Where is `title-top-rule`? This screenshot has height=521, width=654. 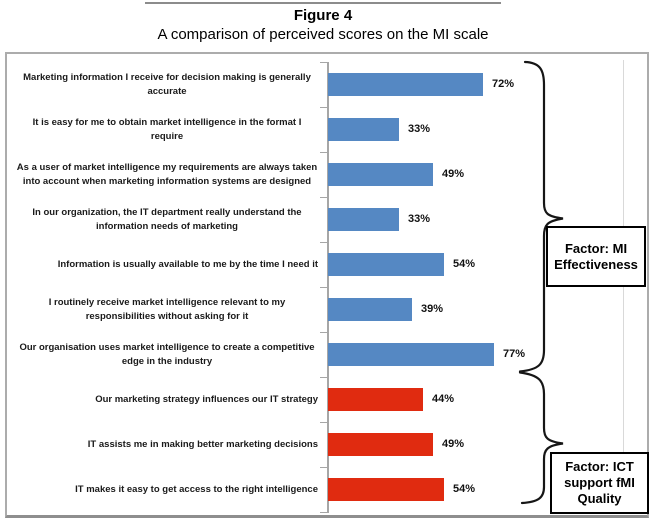 title-top-rule is located at coordinates (323, 3).